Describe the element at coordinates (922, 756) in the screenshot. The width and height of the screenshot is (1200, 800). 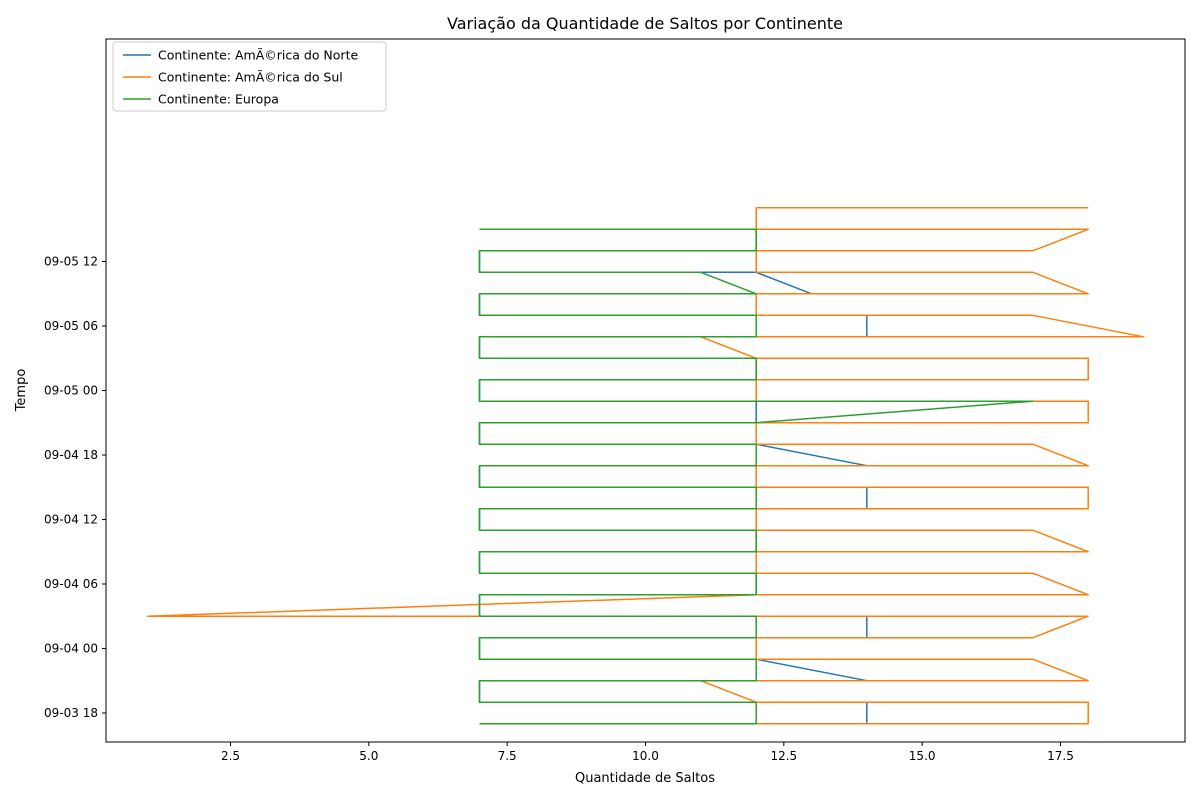
I see `x-tick-label: 15.0` at that location.